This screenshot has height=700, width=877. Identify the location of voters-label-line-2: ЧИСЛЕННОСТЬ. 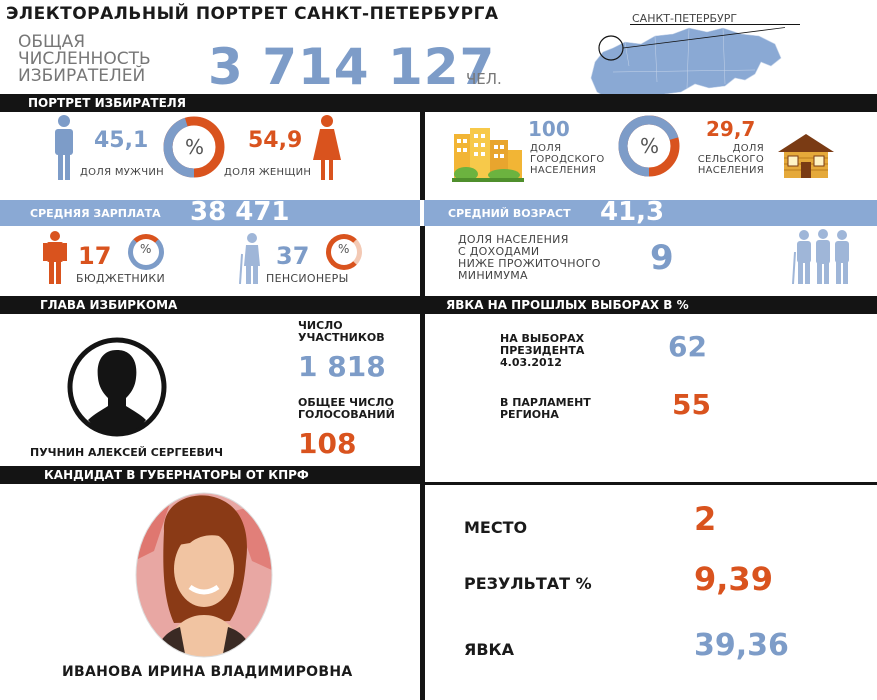
(84, 59).